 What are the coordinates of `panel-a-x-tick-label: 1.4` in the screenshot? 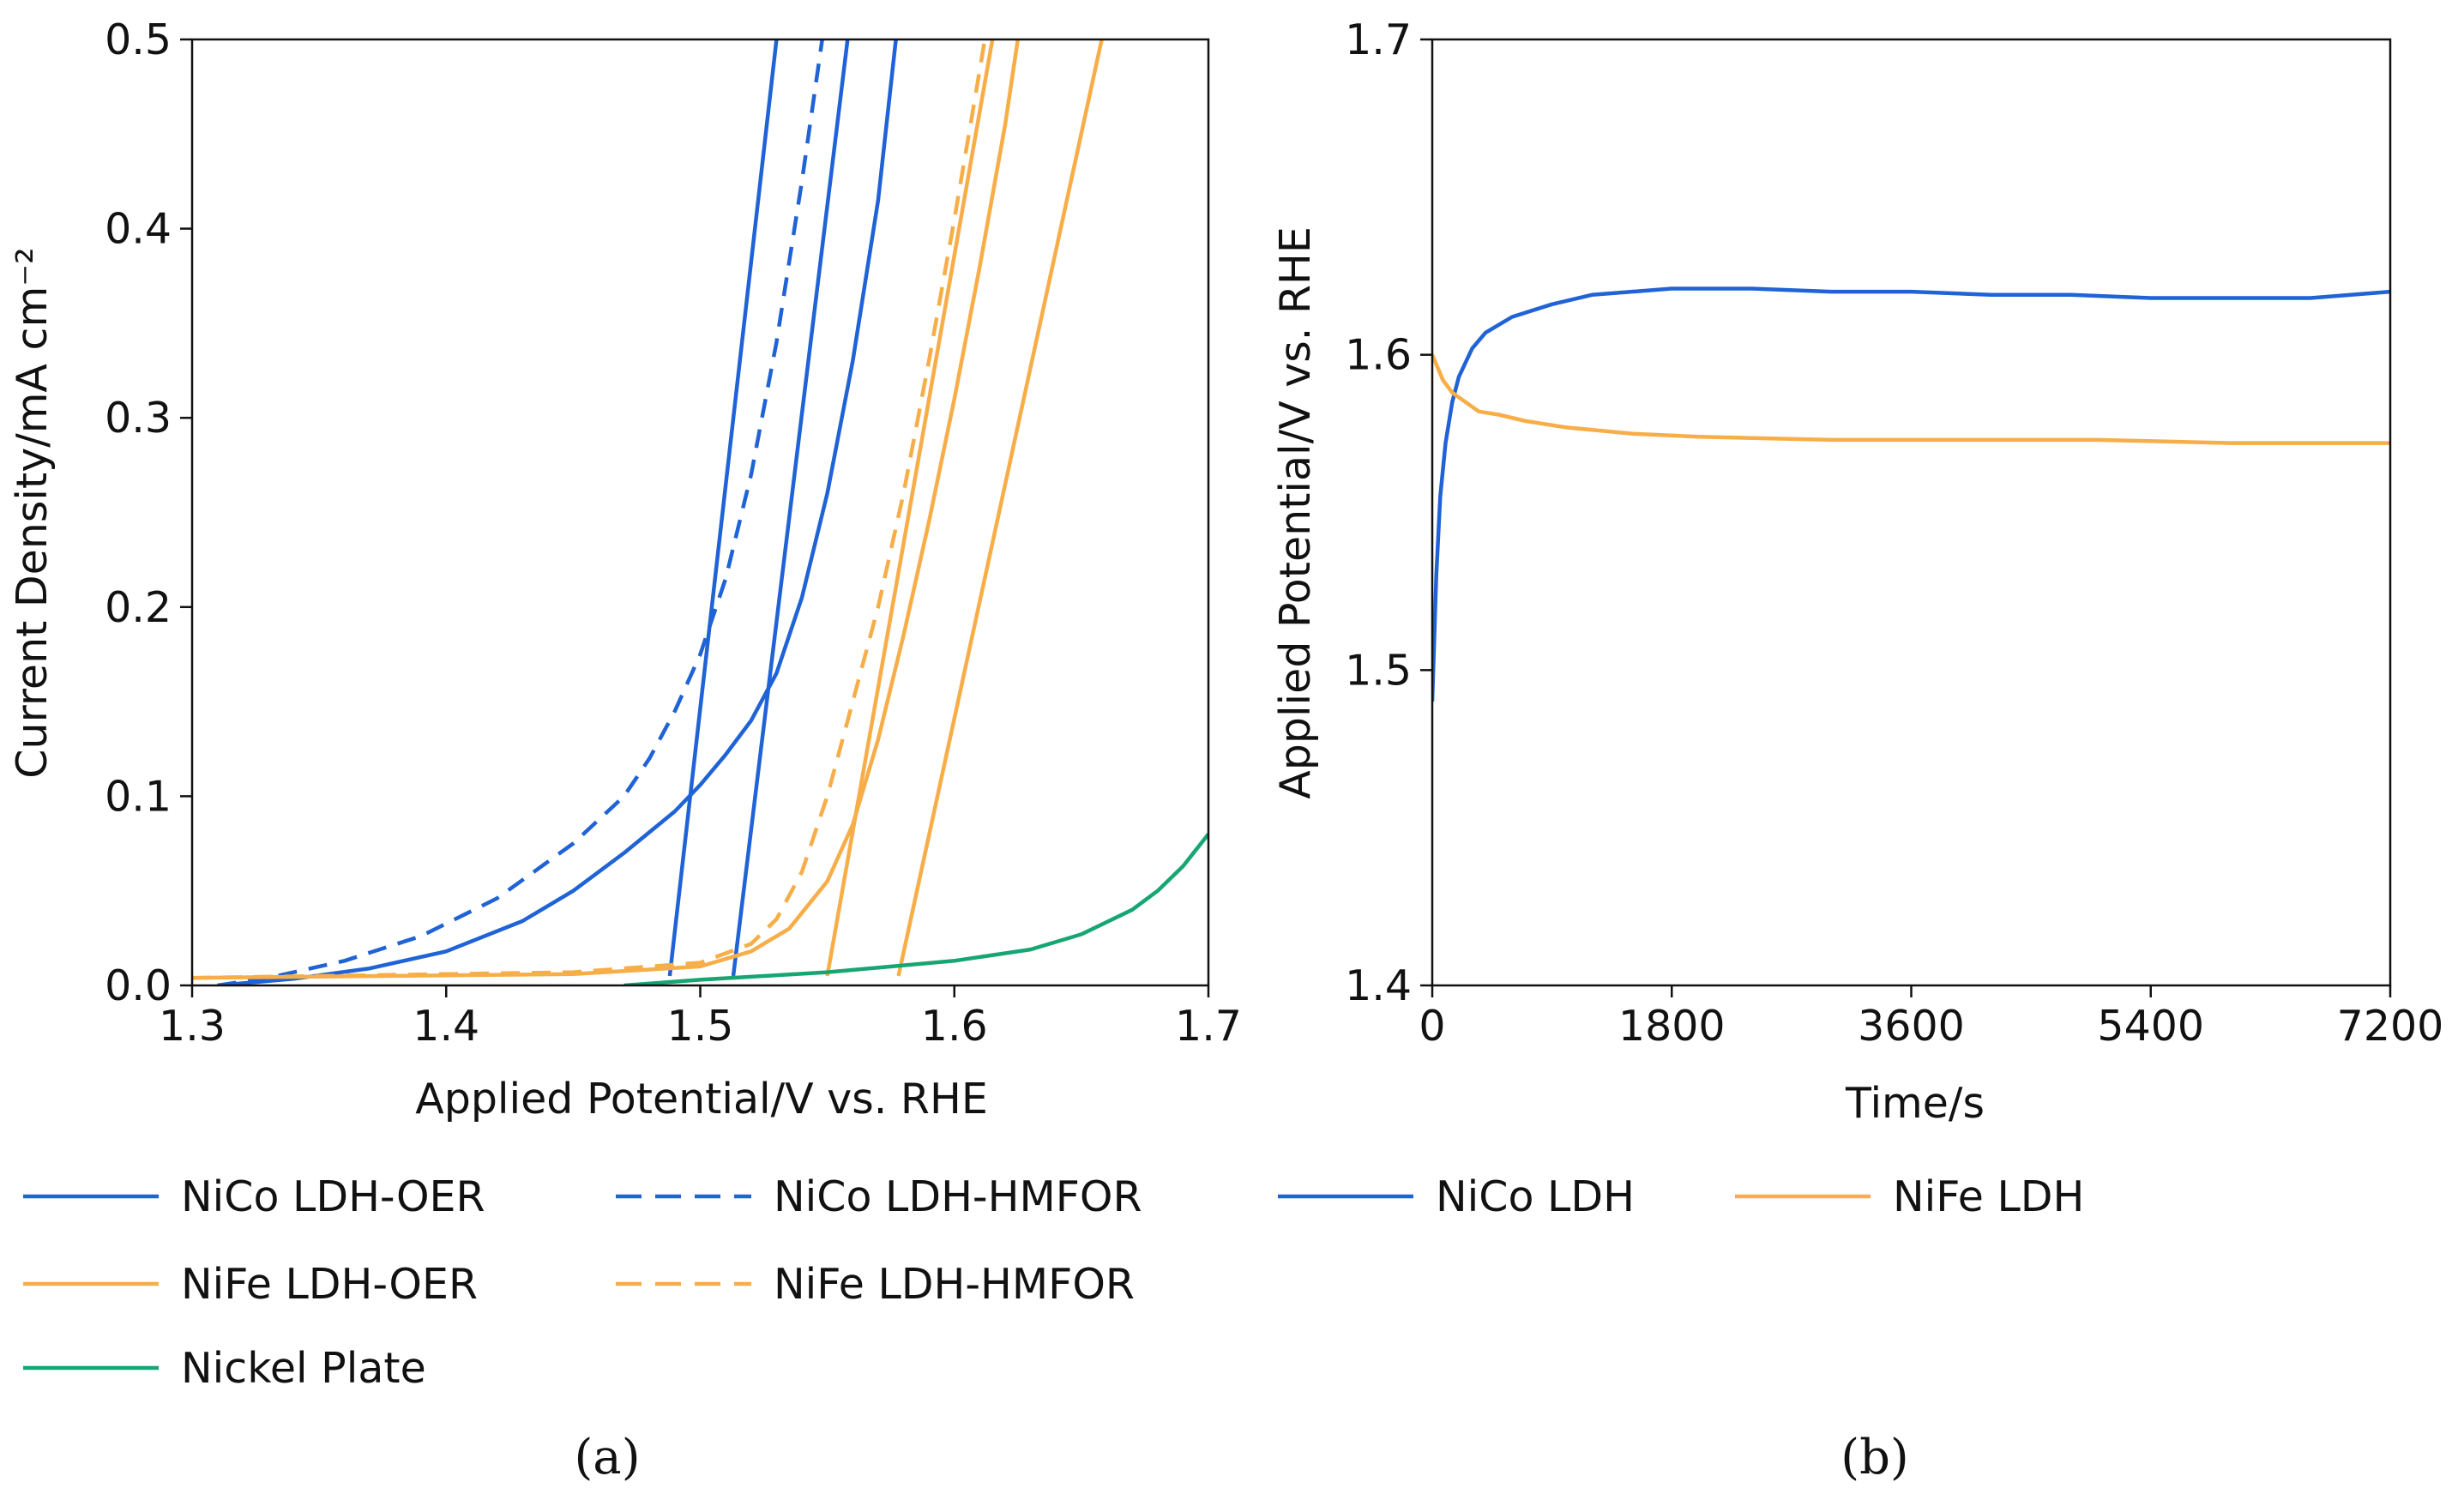 It's located at (446, 1026).